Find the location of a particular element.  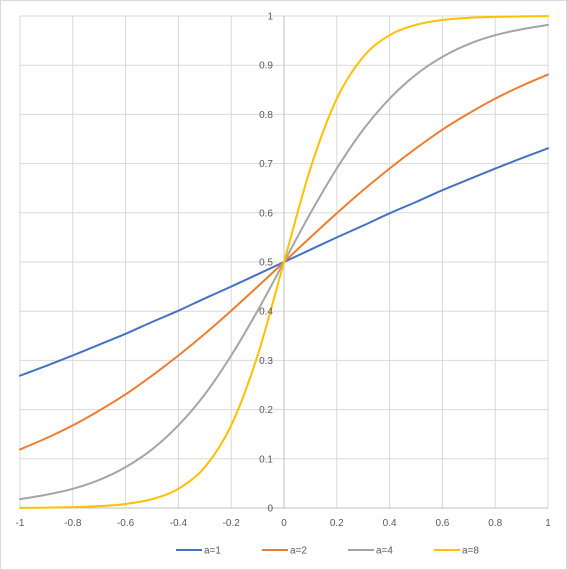

x-tick-label: 0.4 is located at coordinates (390, 523).